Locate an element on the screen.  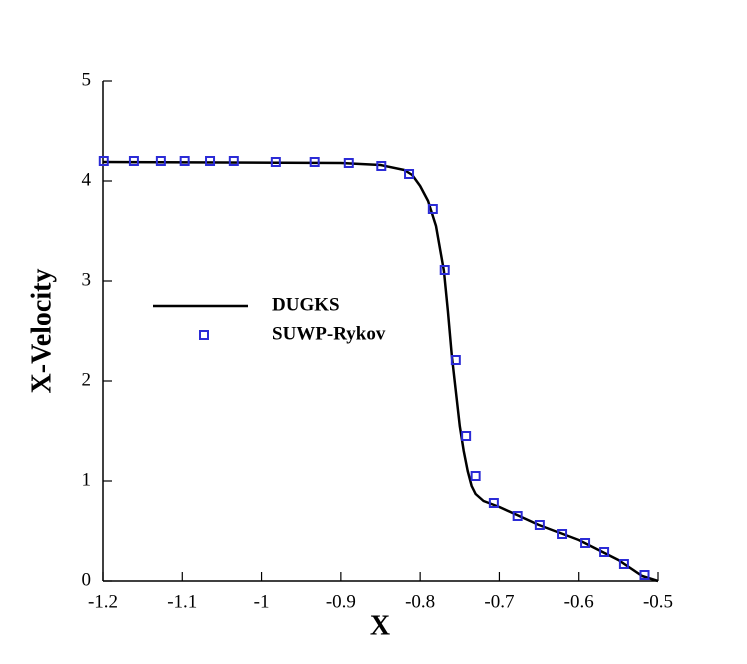
legend-label: DUGKS is located at coordinates (306, 304).